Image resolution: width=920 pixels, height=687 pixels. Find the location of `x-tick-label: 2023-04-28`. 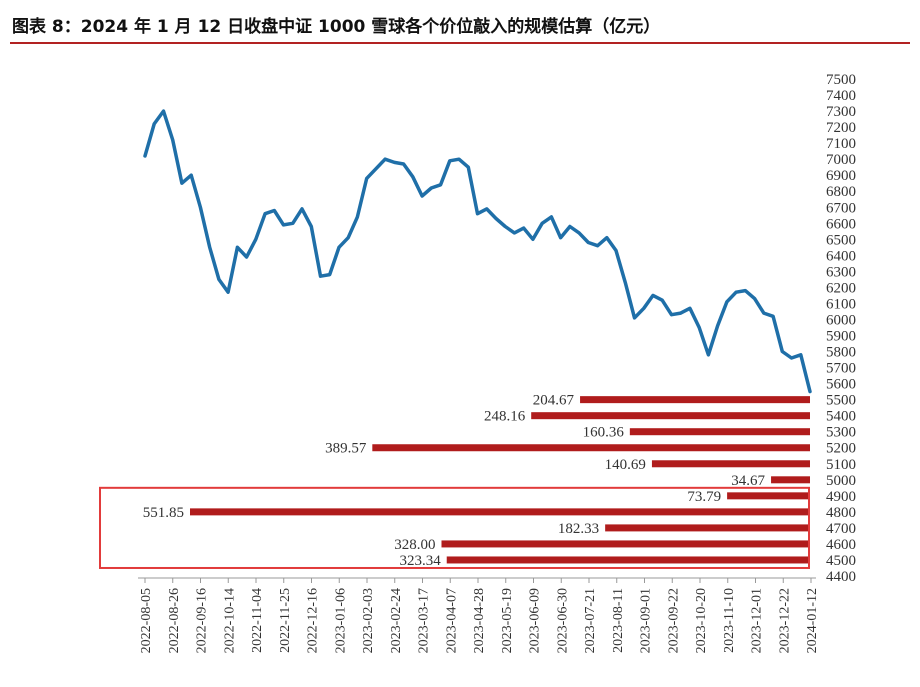

x-tick-label: 2023-04-28 is located at coordinates (479, 620).